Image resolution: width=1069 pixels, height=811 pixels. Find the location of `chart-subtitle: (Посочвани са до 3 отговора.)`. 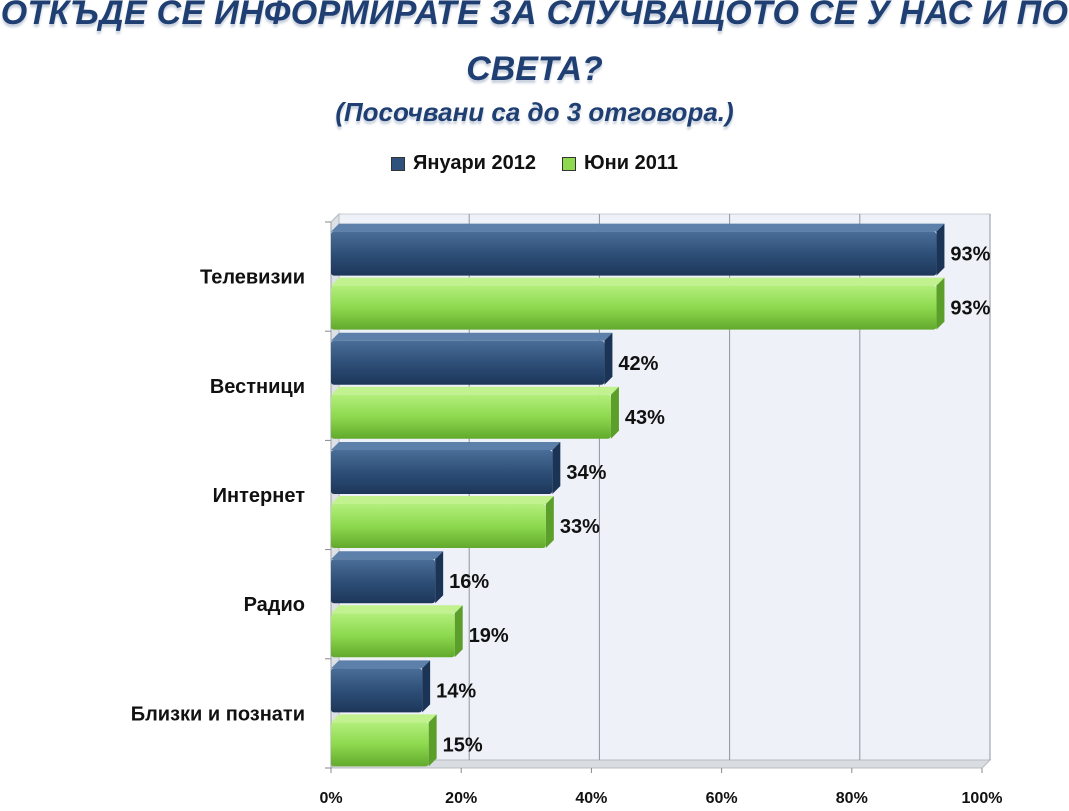

chart-subtitle: (Посочвани са до 3 отговора.) is located at coordinates (534, 112).